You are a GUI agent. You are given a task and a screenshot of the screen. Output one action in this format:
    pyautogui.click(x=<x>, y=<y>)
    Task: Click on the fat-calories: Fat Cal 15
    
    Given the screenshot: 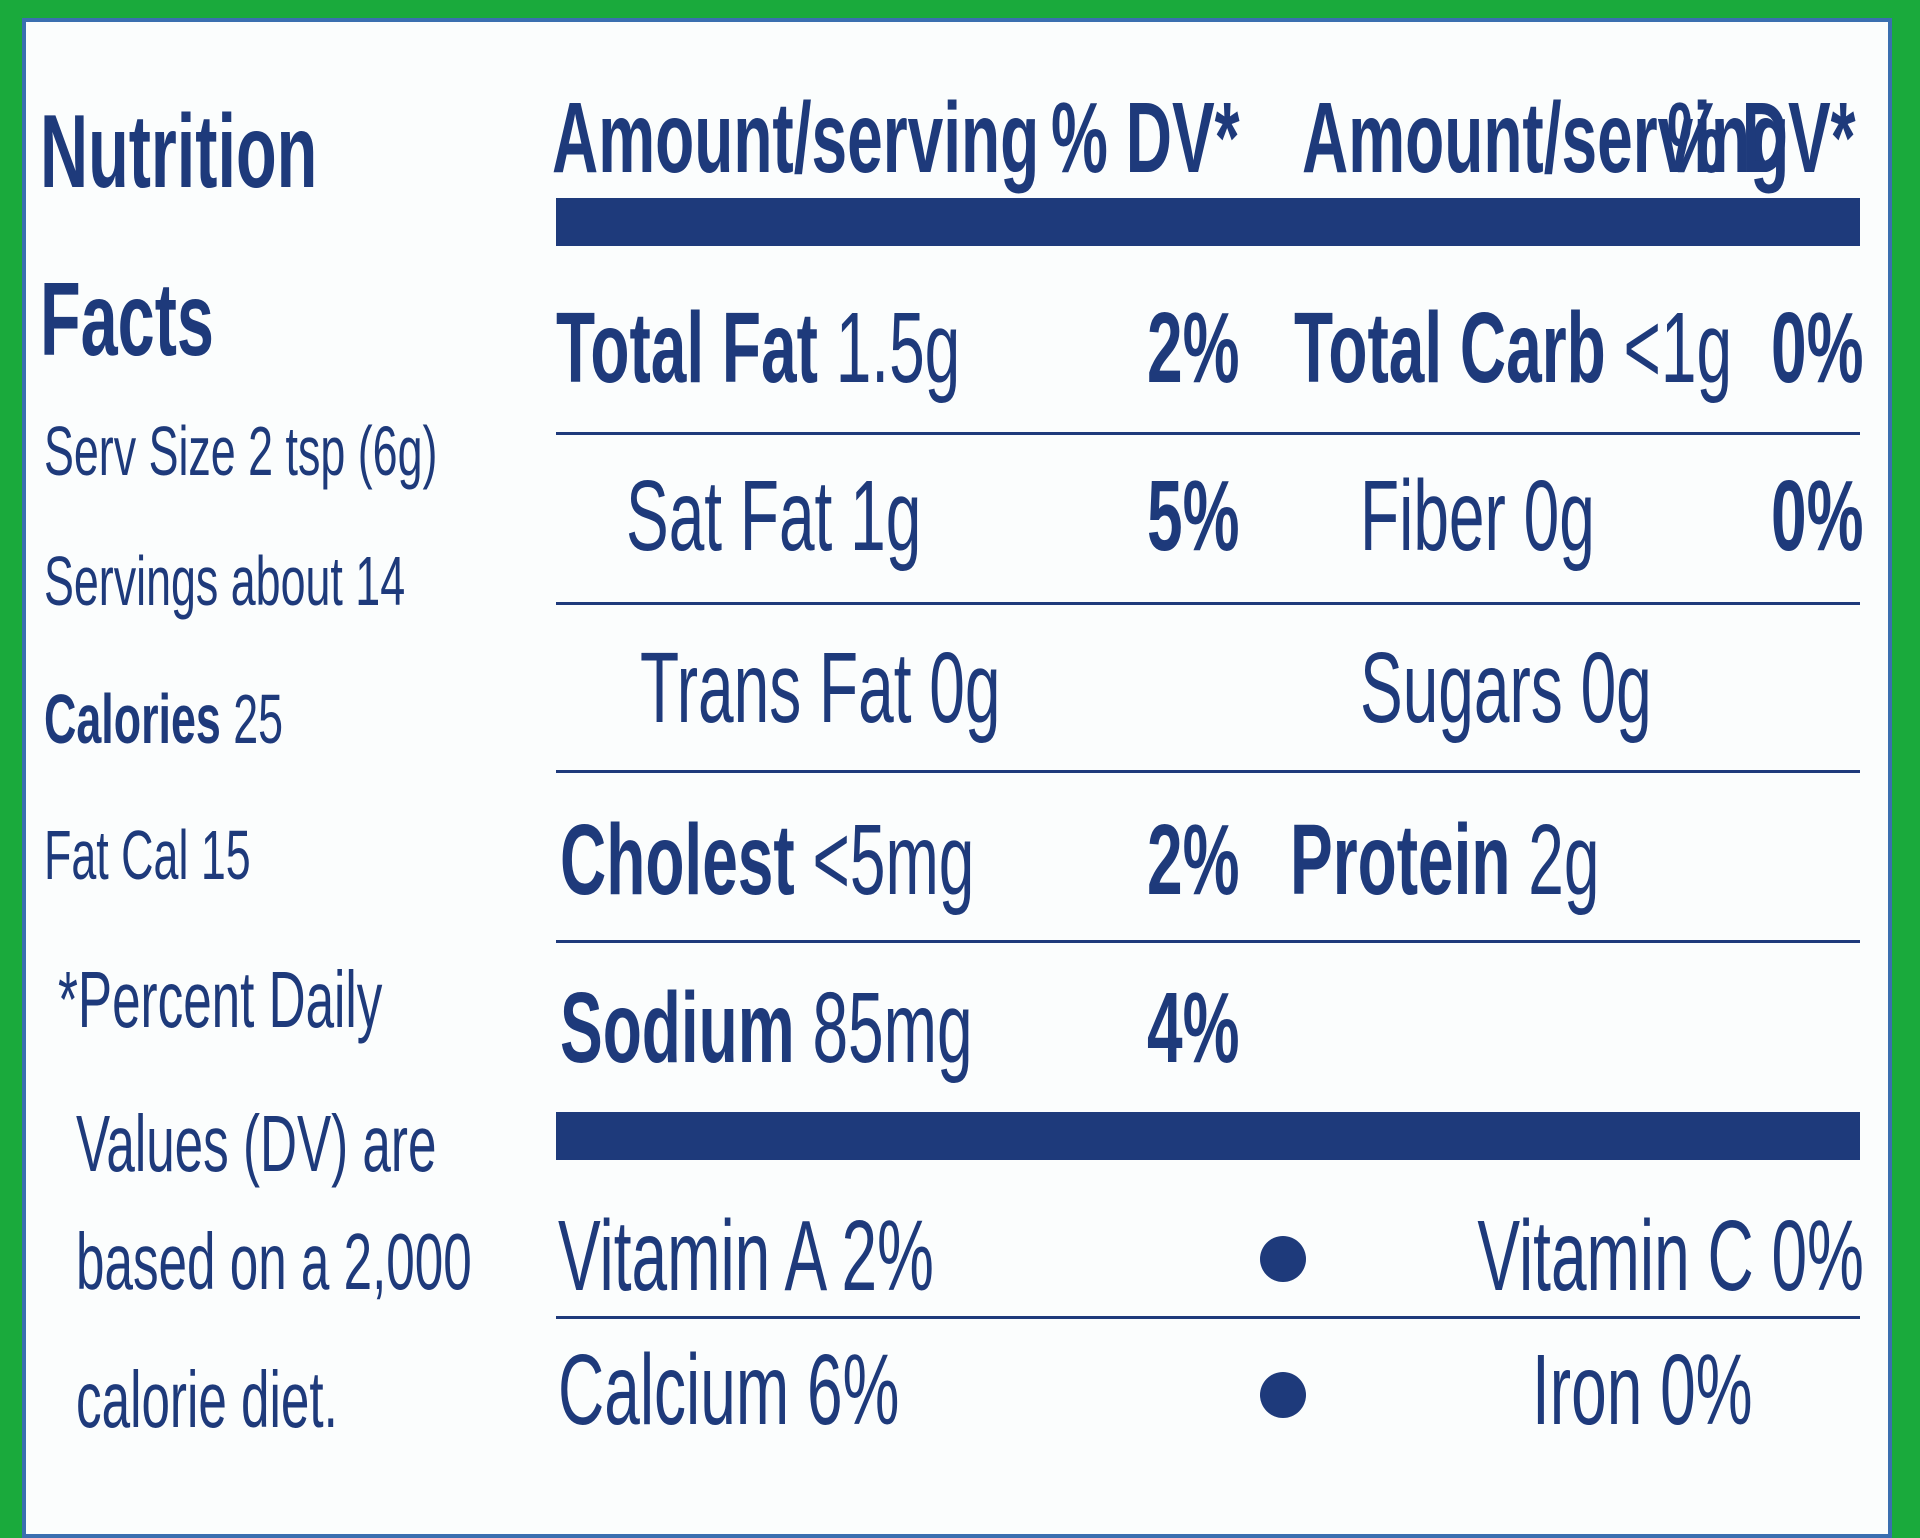 What is the action you would take?
    pyautogui.click(x=147, y=855)
    